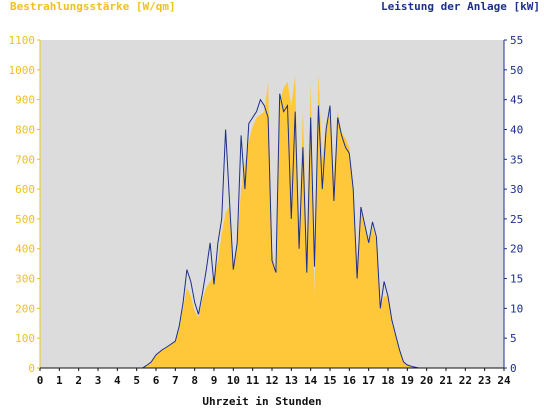 The image size is (544, 408). Describe the element at coordinates (194, 380) in the screenshot. I see `x-axis-tick-label: 8` at that location.